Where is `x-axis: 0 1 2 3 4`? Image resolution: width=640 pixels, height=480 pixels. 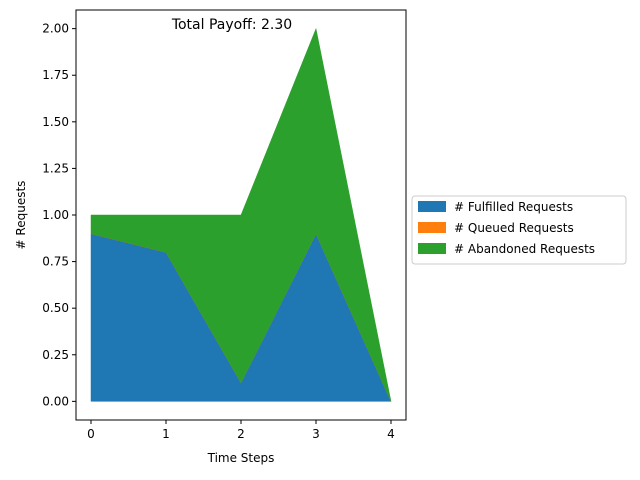 x-axis: 0 1 2 3 4 is located at coordinates (241, 430).